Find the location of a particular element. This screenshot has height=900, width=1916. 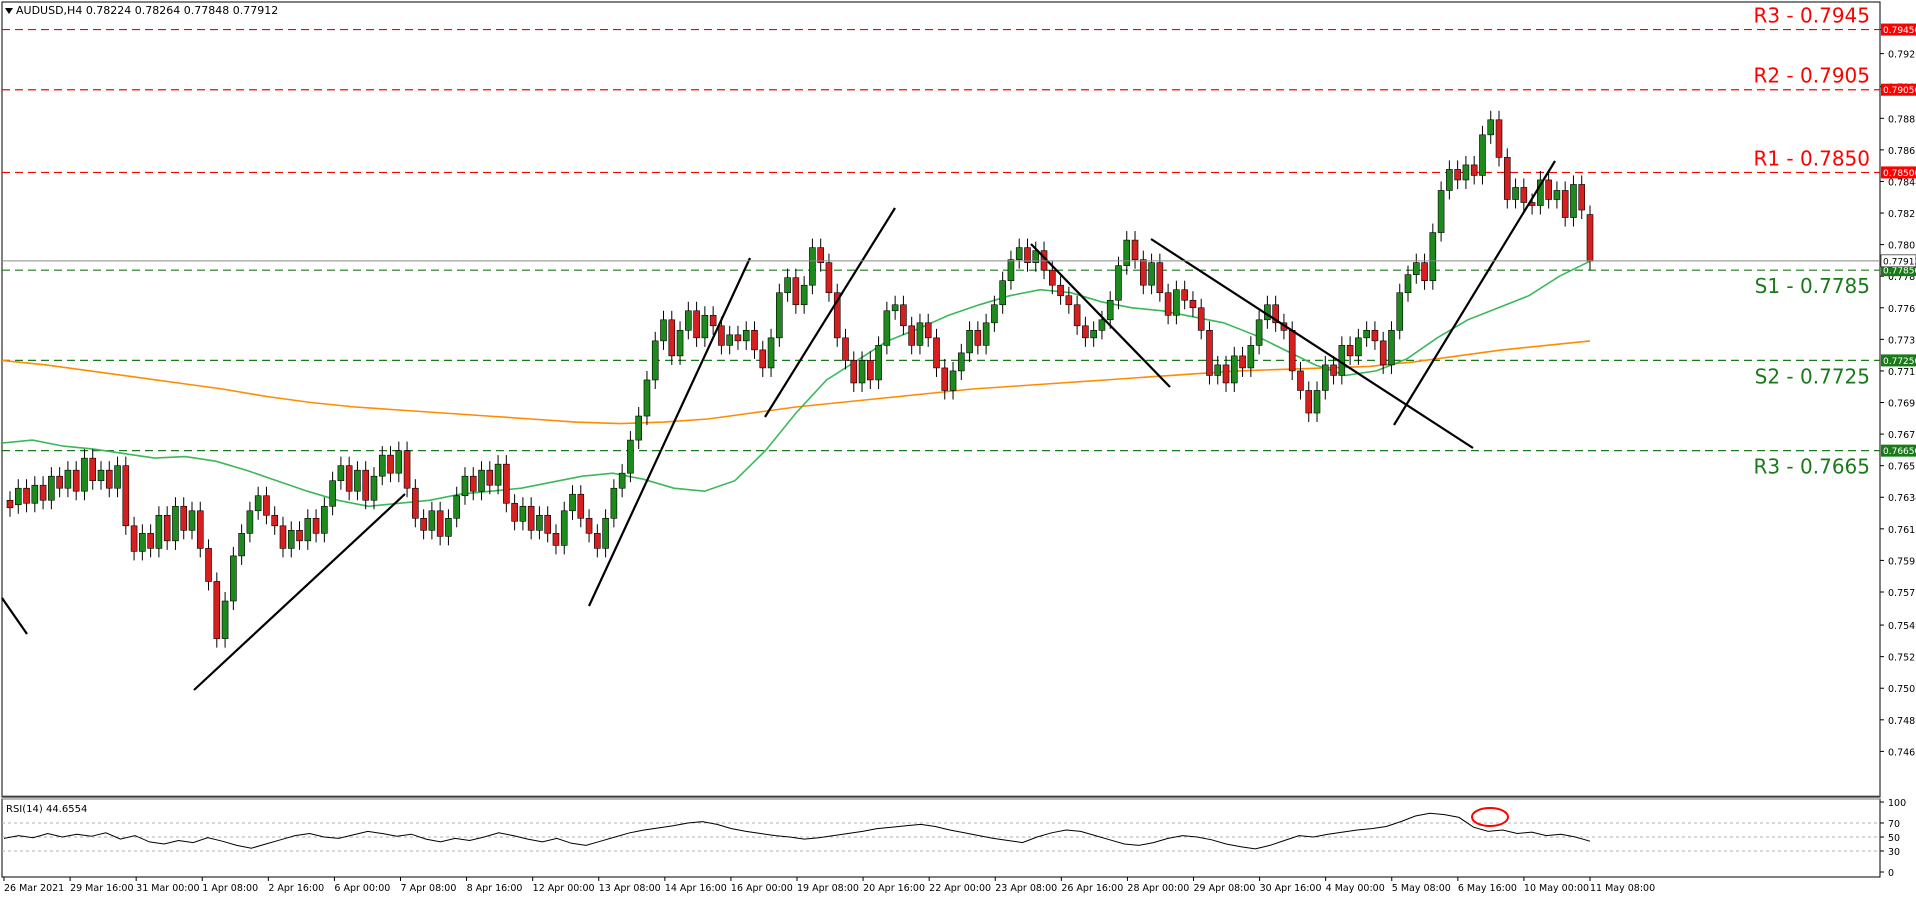

rsi-tick-label: 0 is located at coordinates (1891, 873).